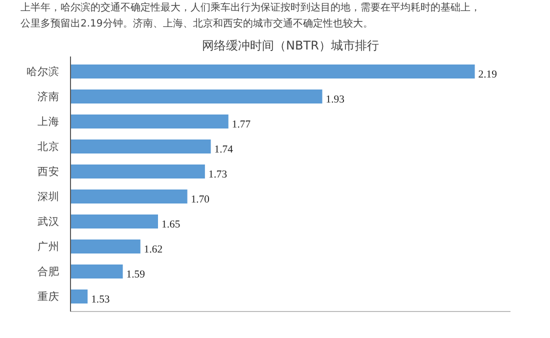  Describe the element at coordinates (49, 221) in the screenshot. I see `y-tick-label: 武汉` at that location.